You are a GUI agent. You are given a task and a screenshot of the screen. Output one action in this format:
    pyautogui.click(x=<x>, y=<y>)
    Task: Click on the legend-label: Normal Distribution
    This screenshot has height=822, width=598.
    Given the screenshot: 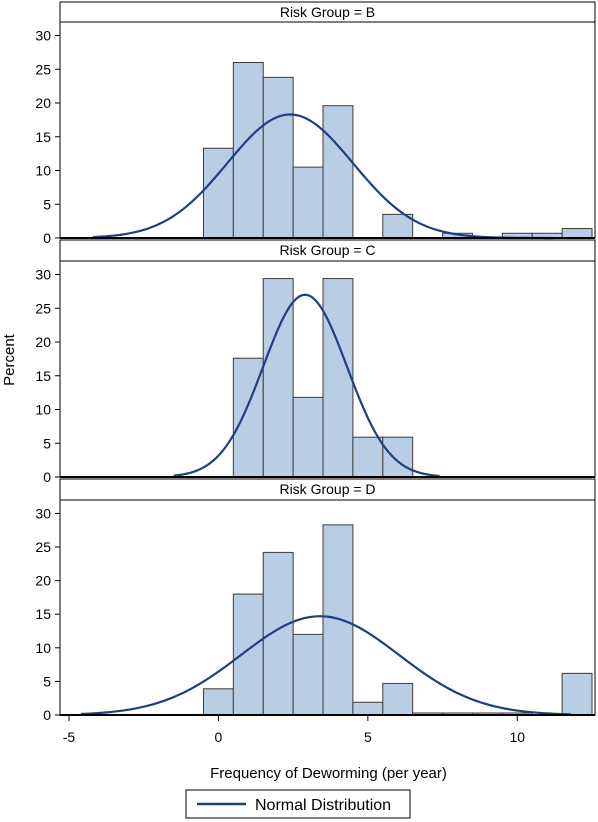 What is the action you would take?
    pyautogui.click(x=323, y=805)
    